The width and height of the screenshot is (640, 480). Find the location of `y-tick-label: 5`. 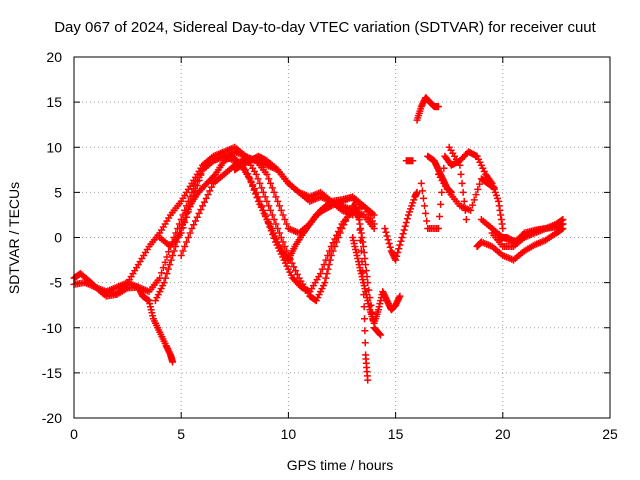

y-tick-label: 5 is located at coordinates (58, 192).